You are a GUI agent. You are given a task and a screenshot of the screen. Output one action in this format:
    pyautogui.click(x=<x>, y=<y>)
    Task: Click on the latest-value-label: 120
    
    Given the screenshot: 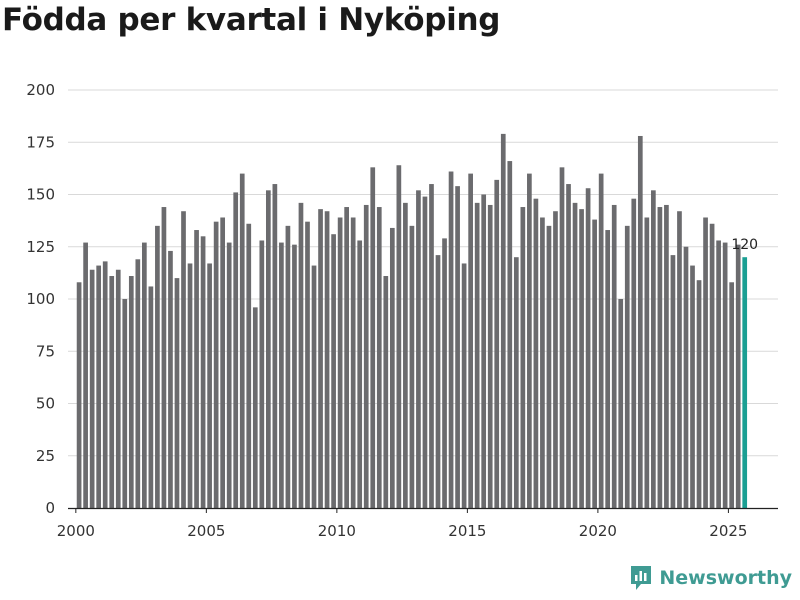 What is the action you would take?
    pyautogui.click(x=744, y=245)
    